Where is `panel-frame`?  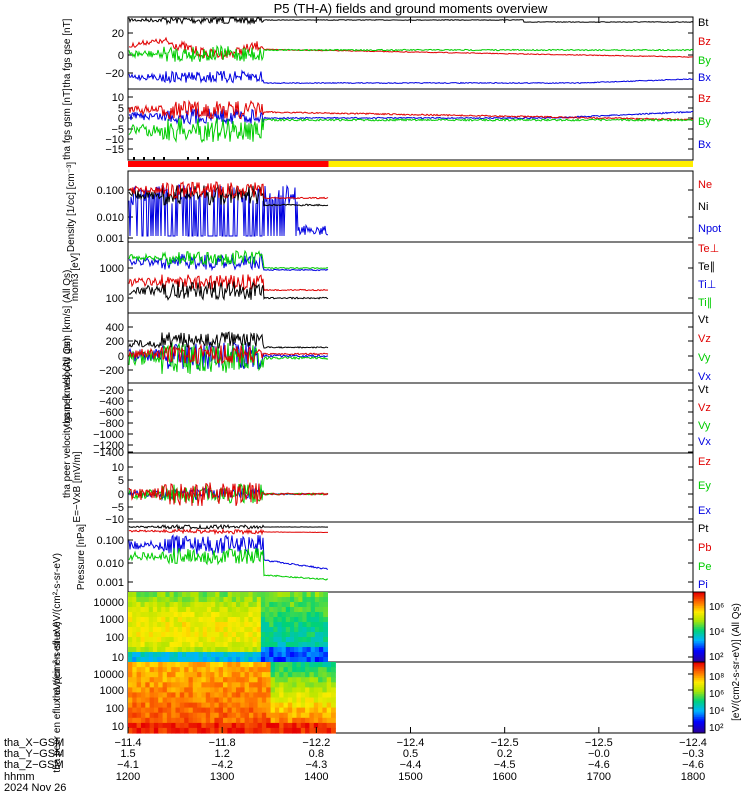
panel-frame is located at coordinates (410, 487).